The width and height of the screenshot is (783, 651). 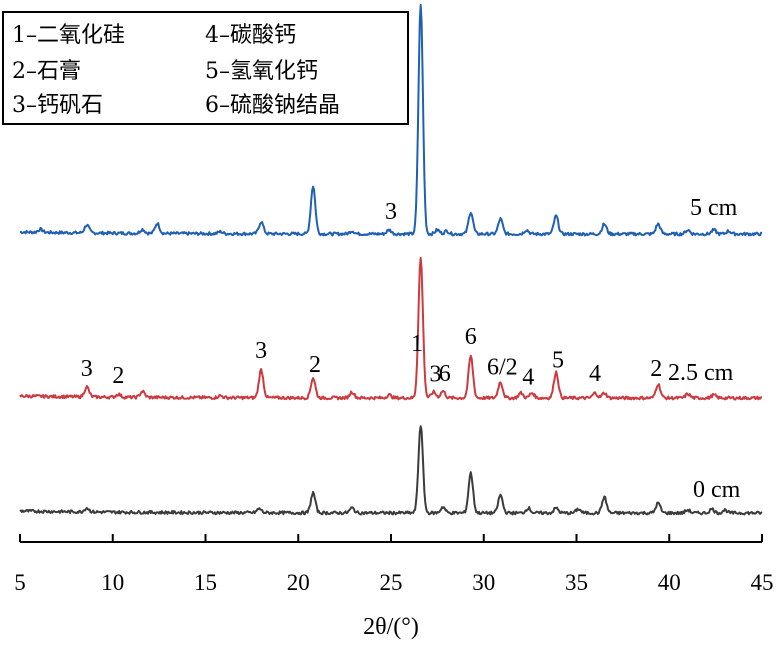 What do you see at coordinates (261, 71) in the screenshot?
I see `legend-entry: 5–氢氧化钙` at bounding box center [261, 71].